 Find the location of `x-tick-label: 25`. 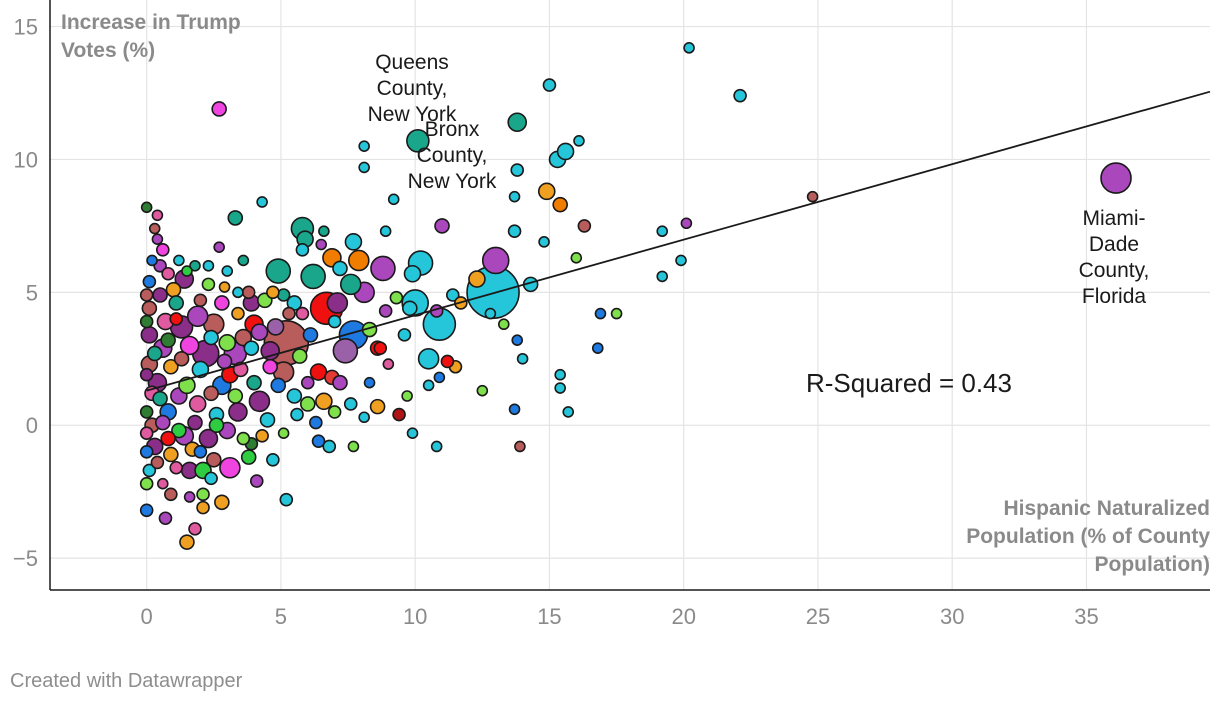

x-tick-label: 25 is located at coordinates (818, 616).